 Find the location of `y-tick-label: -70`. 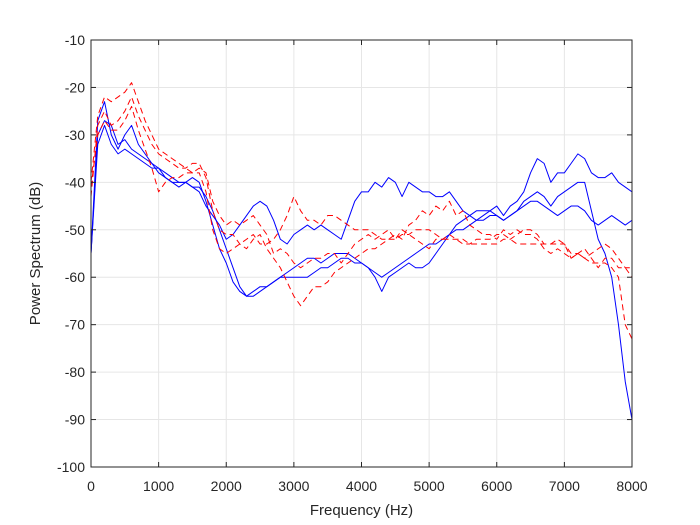

y-tick-label: -70 is located at coordinates (75, 325).